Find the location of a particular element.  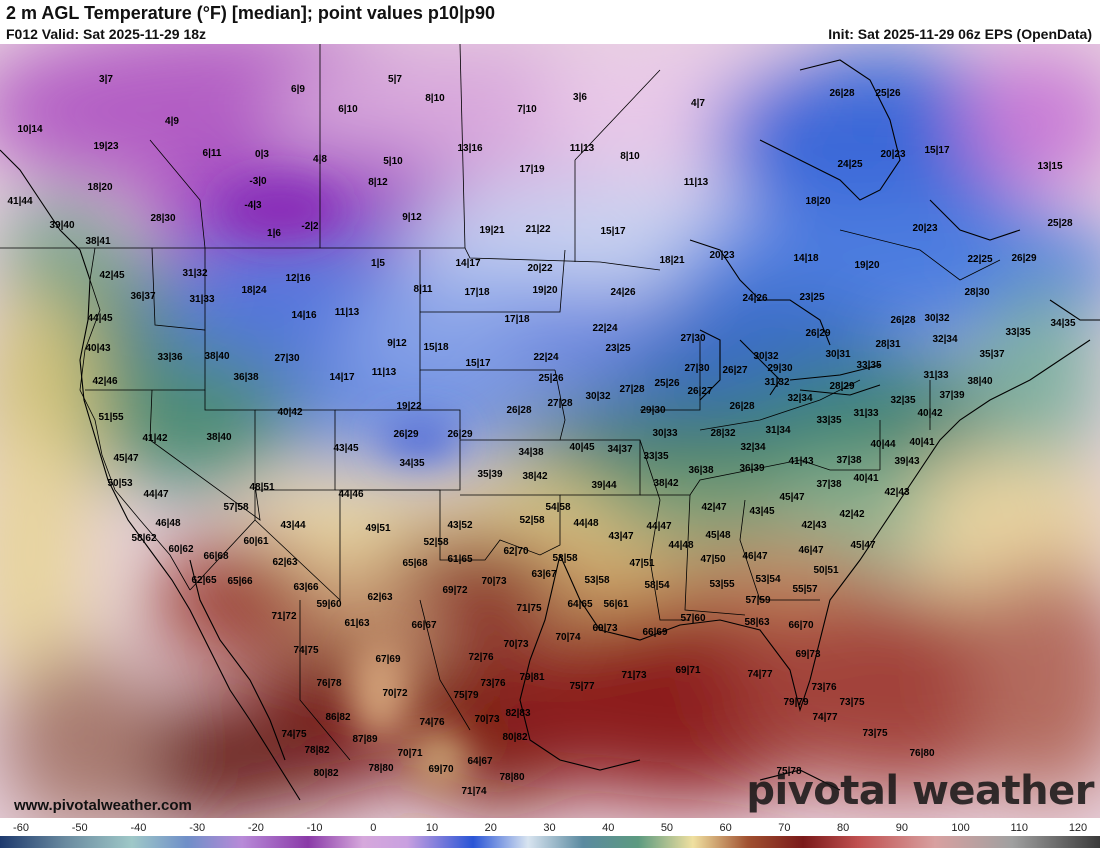

site-url: www.pivotalweather.com is located at coordinates (103, 805).